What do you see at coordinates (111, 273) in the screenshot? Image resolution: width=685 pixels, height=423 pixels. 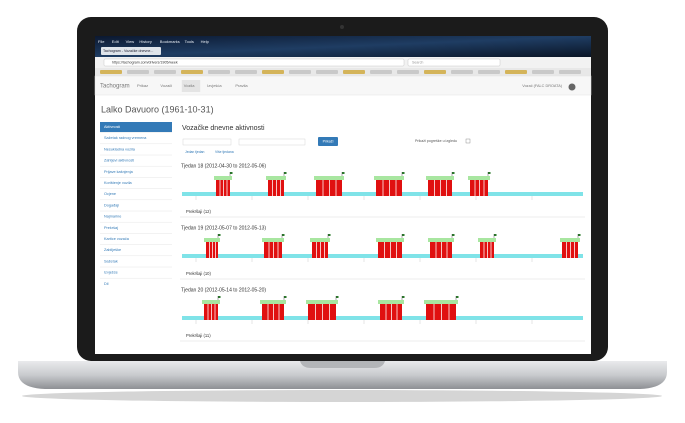 I see `sidebar-item: Izvješće` at bounding box center [111, 273].